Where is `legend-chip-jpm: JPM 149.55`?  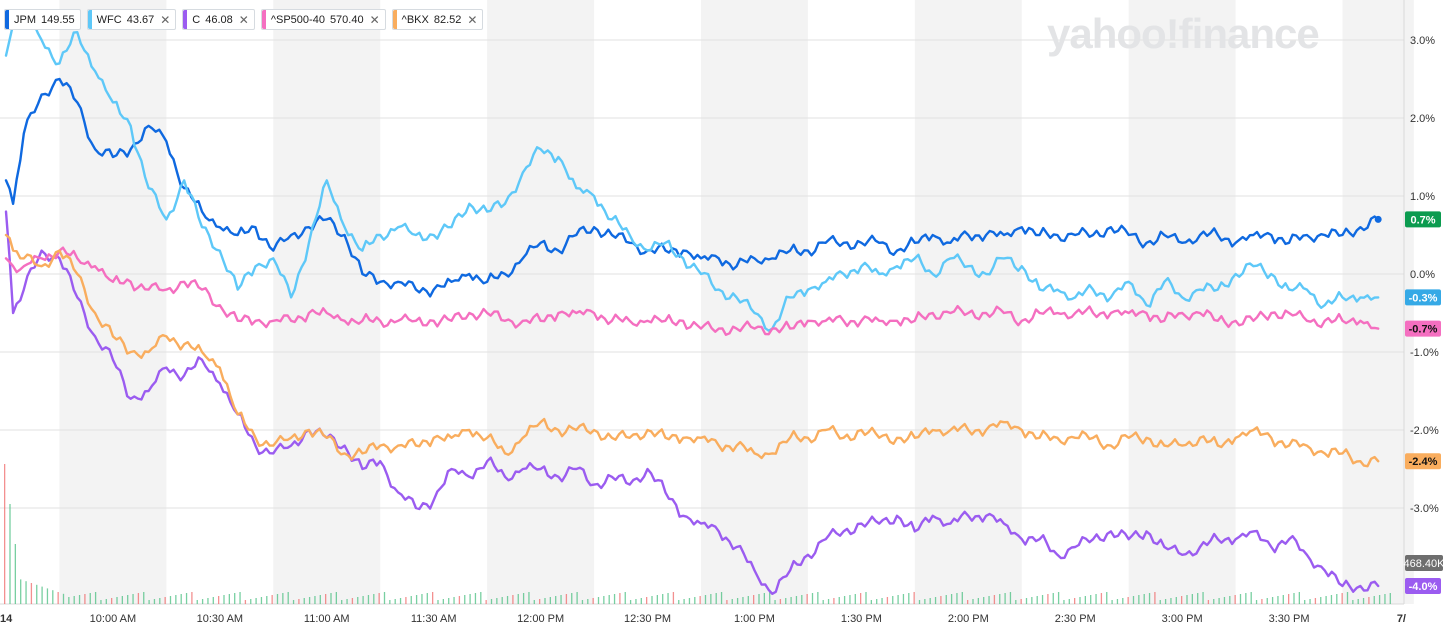
legend-chip-jpm: JPM 149.55 is located at coordinates (42, 19).